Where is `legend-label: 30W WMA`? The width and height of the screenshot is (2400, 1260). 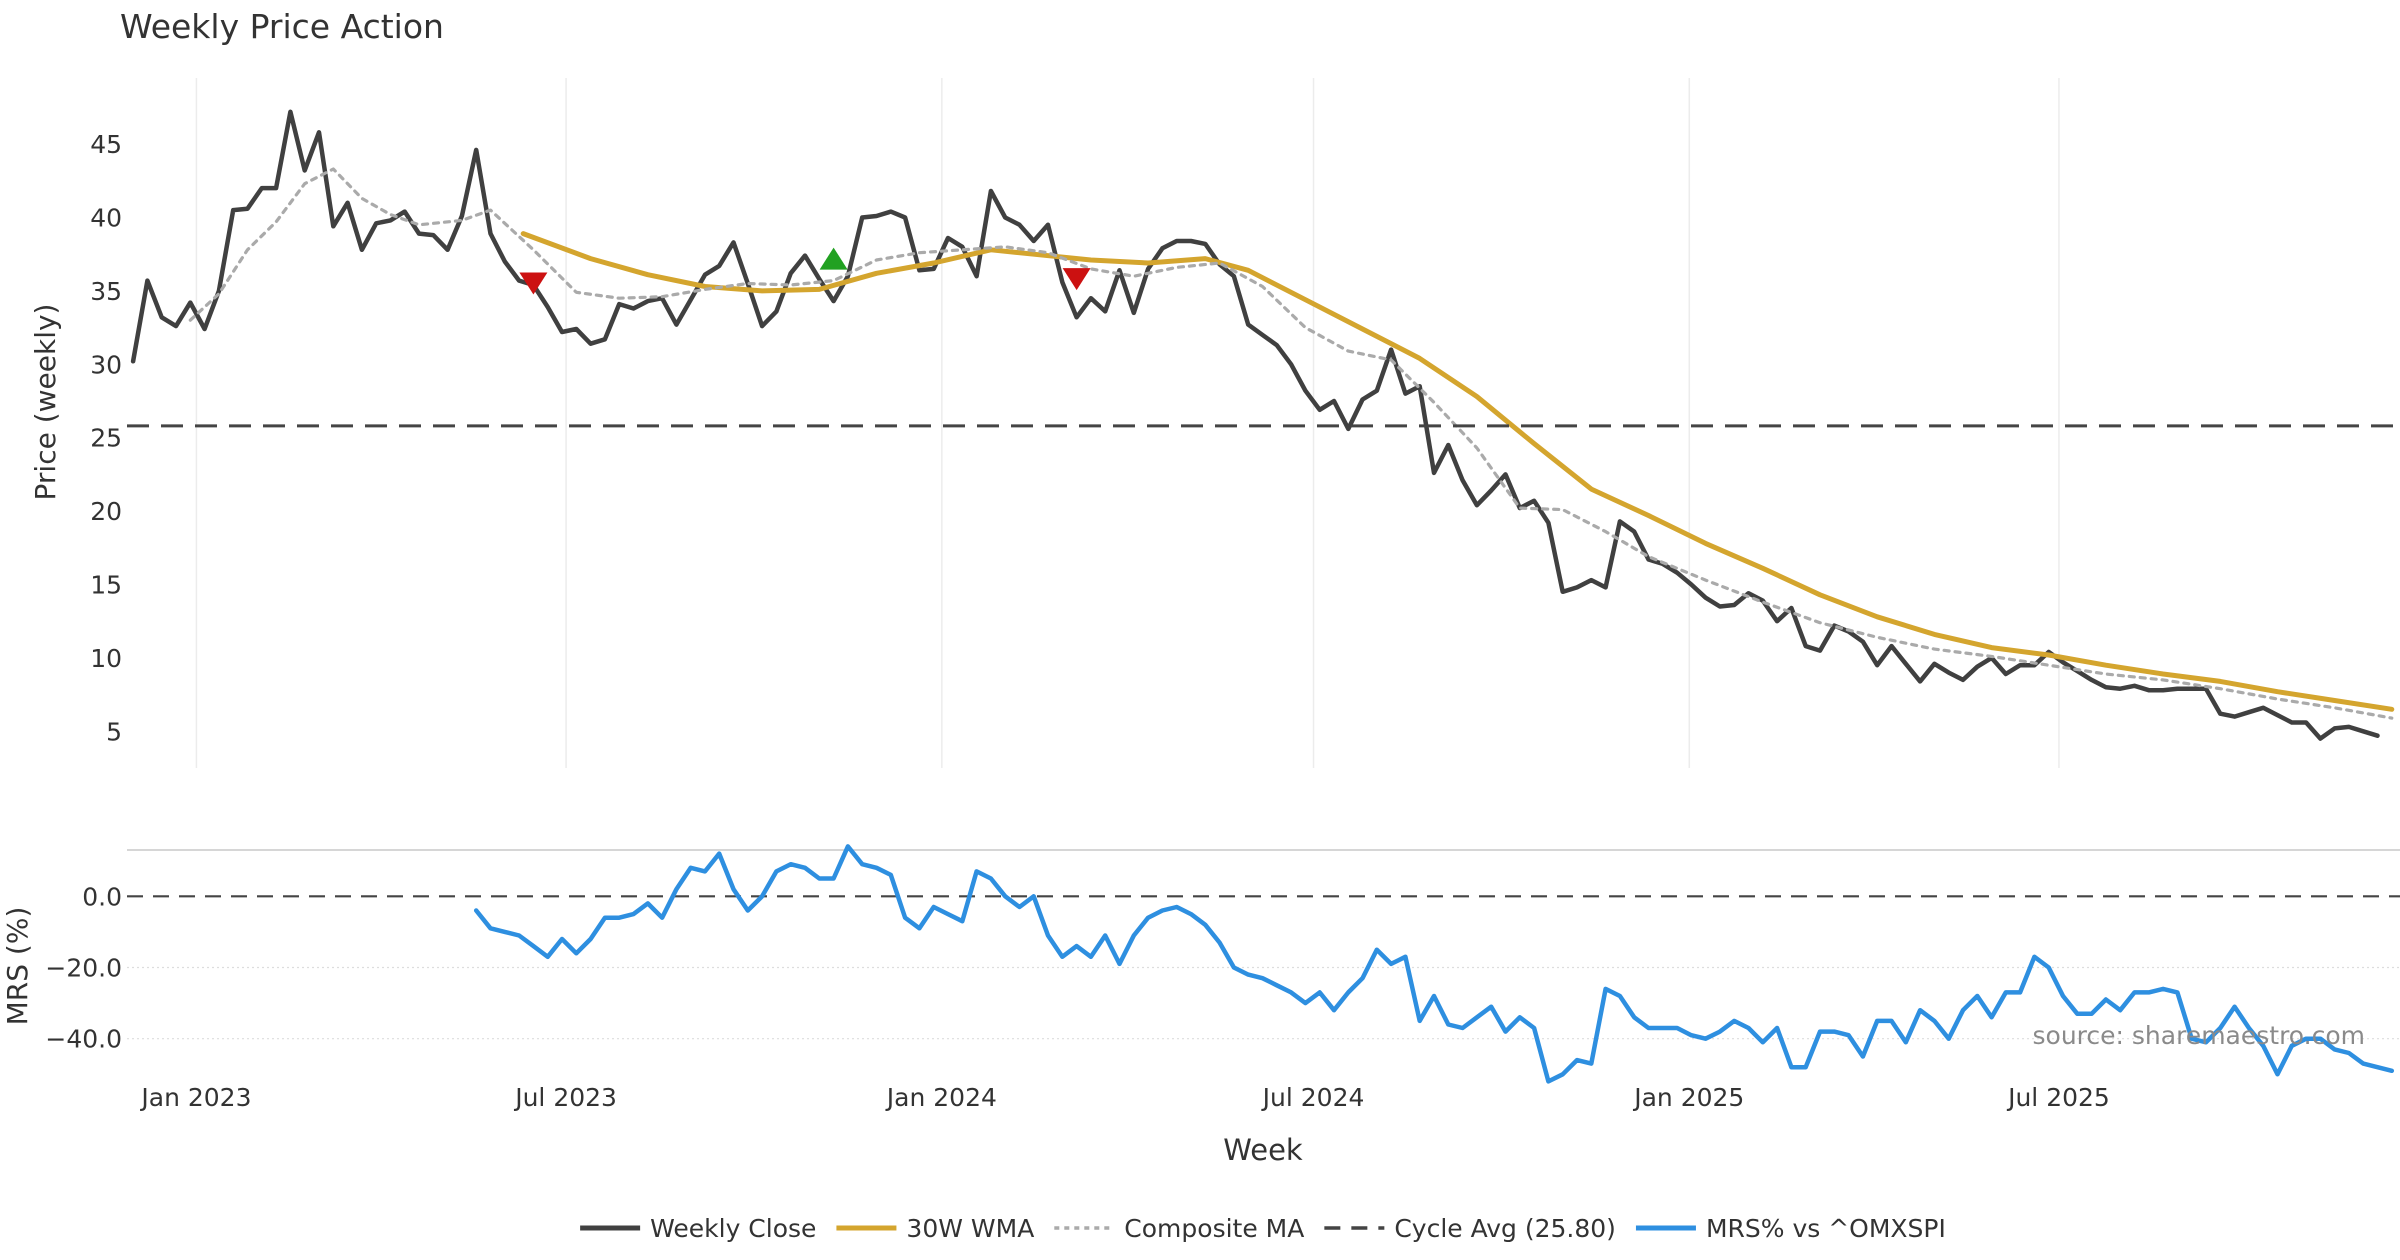
legend-label: 30W WMA is located at coordinates (970, 1228).